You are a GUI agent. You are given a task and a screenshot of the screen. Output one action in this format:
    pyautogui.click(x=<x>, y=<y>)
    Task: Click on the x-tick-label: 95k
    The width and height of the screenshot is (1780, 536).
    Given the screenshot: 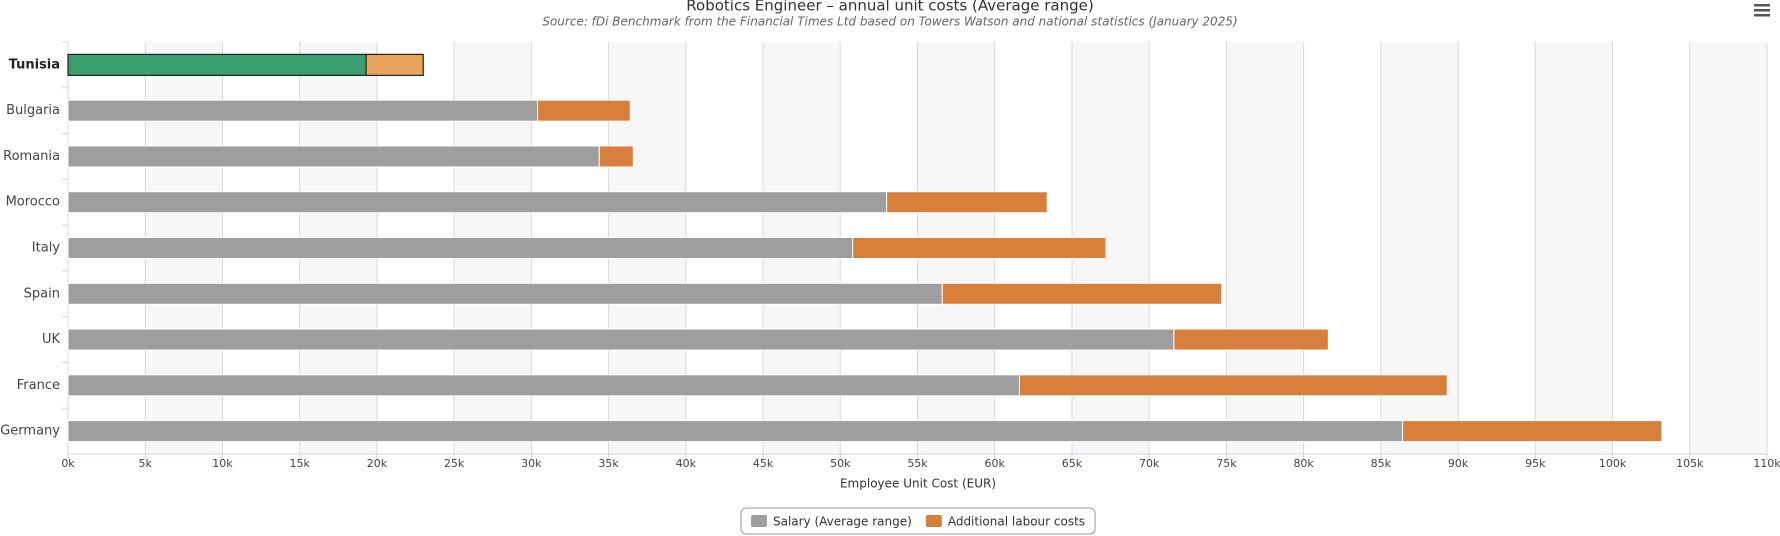 What is the action you would take?
    pyautogui.click(x=1535, y=463)
    